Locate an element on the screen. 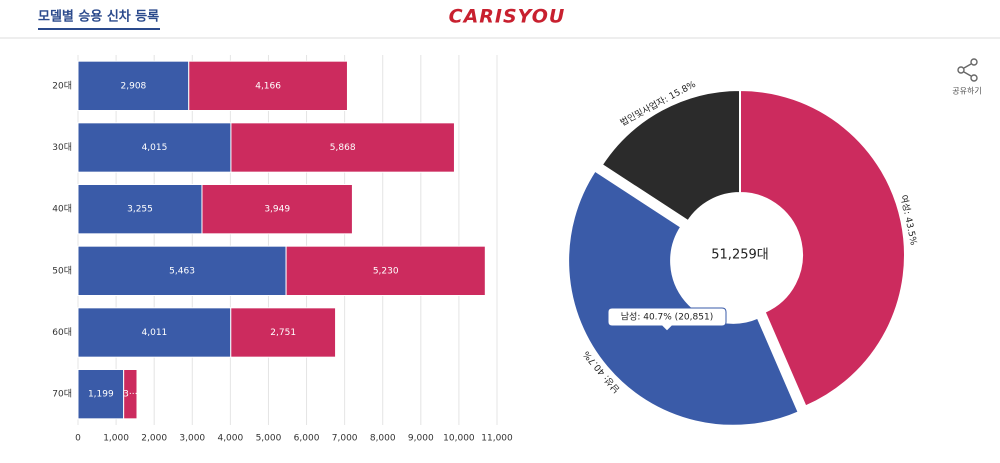 The height and width of the screenshot is (463, 1000). bar-value-label: 4,015 is located at coordinates (155, 148).